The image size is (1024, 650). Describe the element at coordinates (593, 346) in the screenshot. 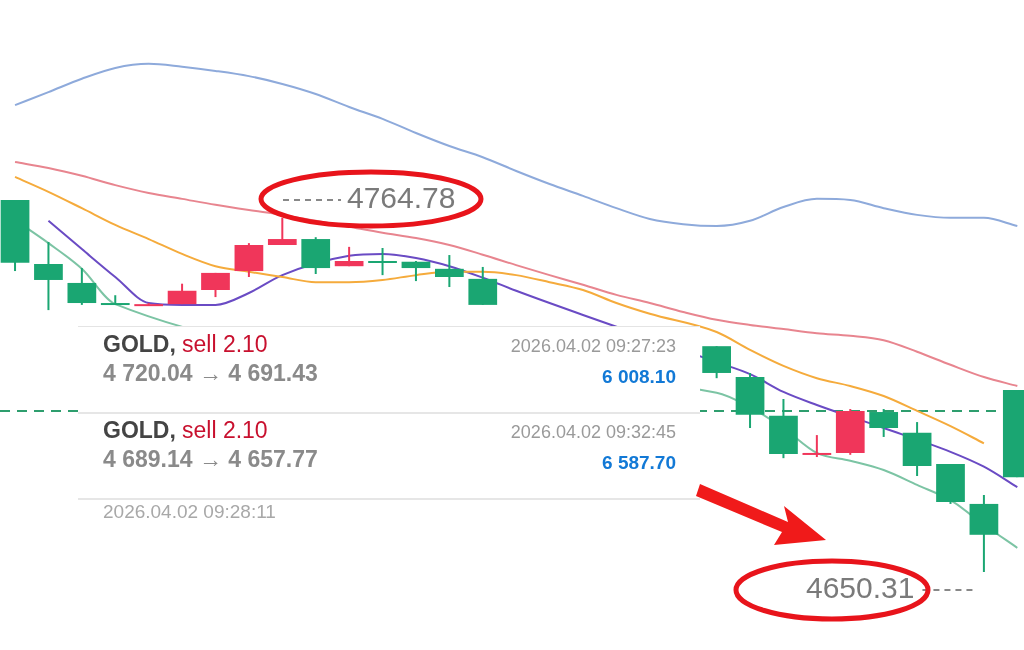

I see `annotation: 2026.04.02 09:27:23` at that location.